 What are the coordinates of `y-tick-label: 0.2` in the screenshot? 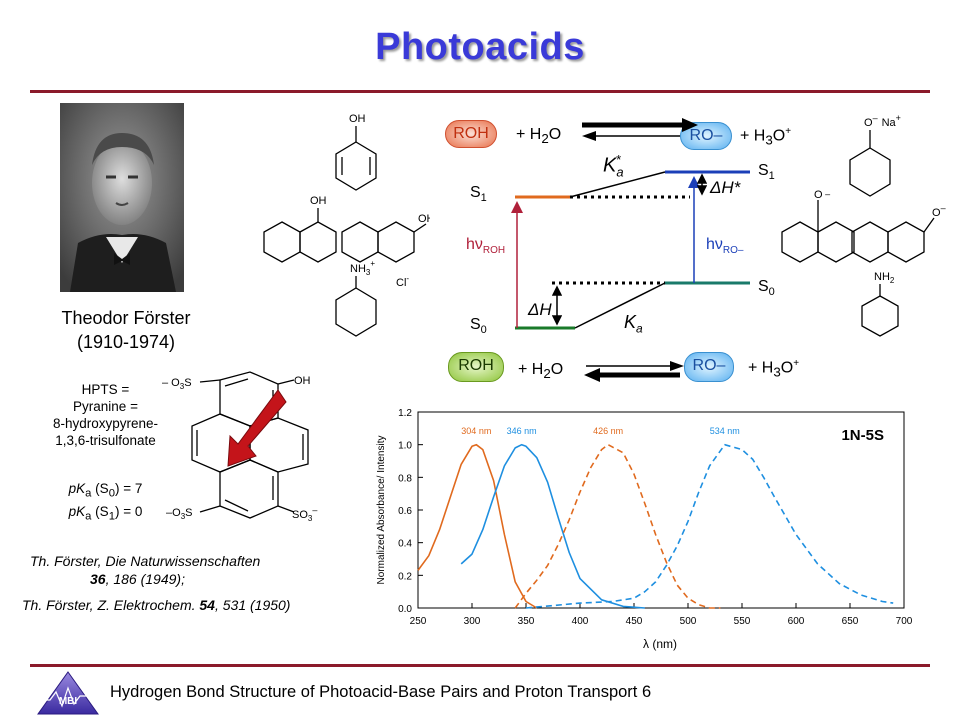 It's located at (405, 576).